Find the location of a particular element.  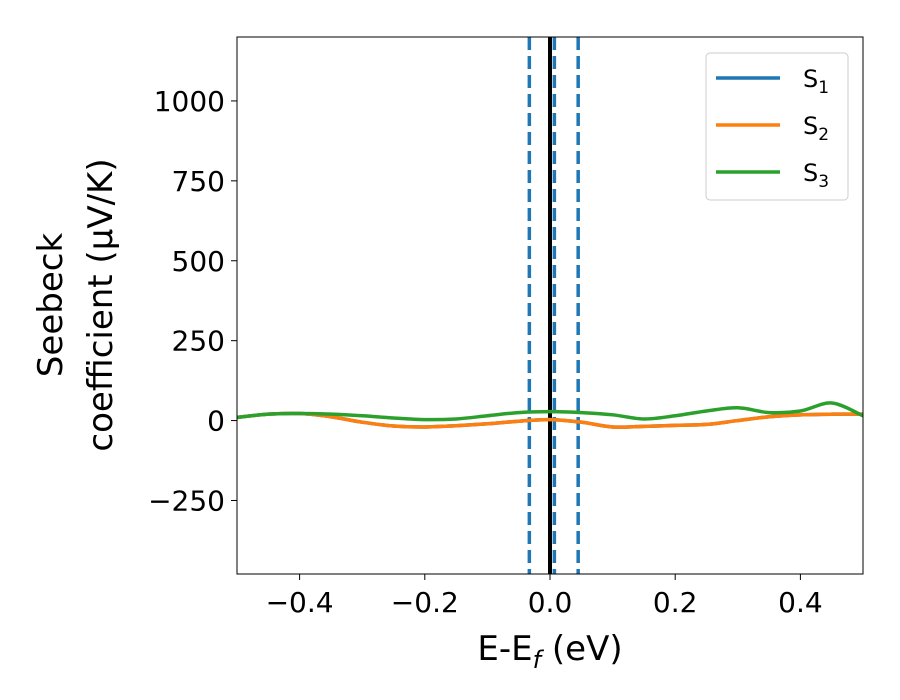

x-tick-label: 0.2 is located at coordinates (675, 602).